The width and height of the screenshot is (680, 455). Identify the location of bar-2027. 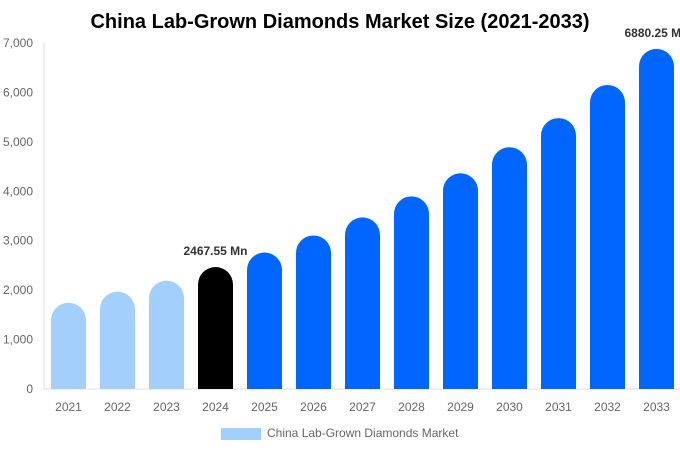
(362, 303).